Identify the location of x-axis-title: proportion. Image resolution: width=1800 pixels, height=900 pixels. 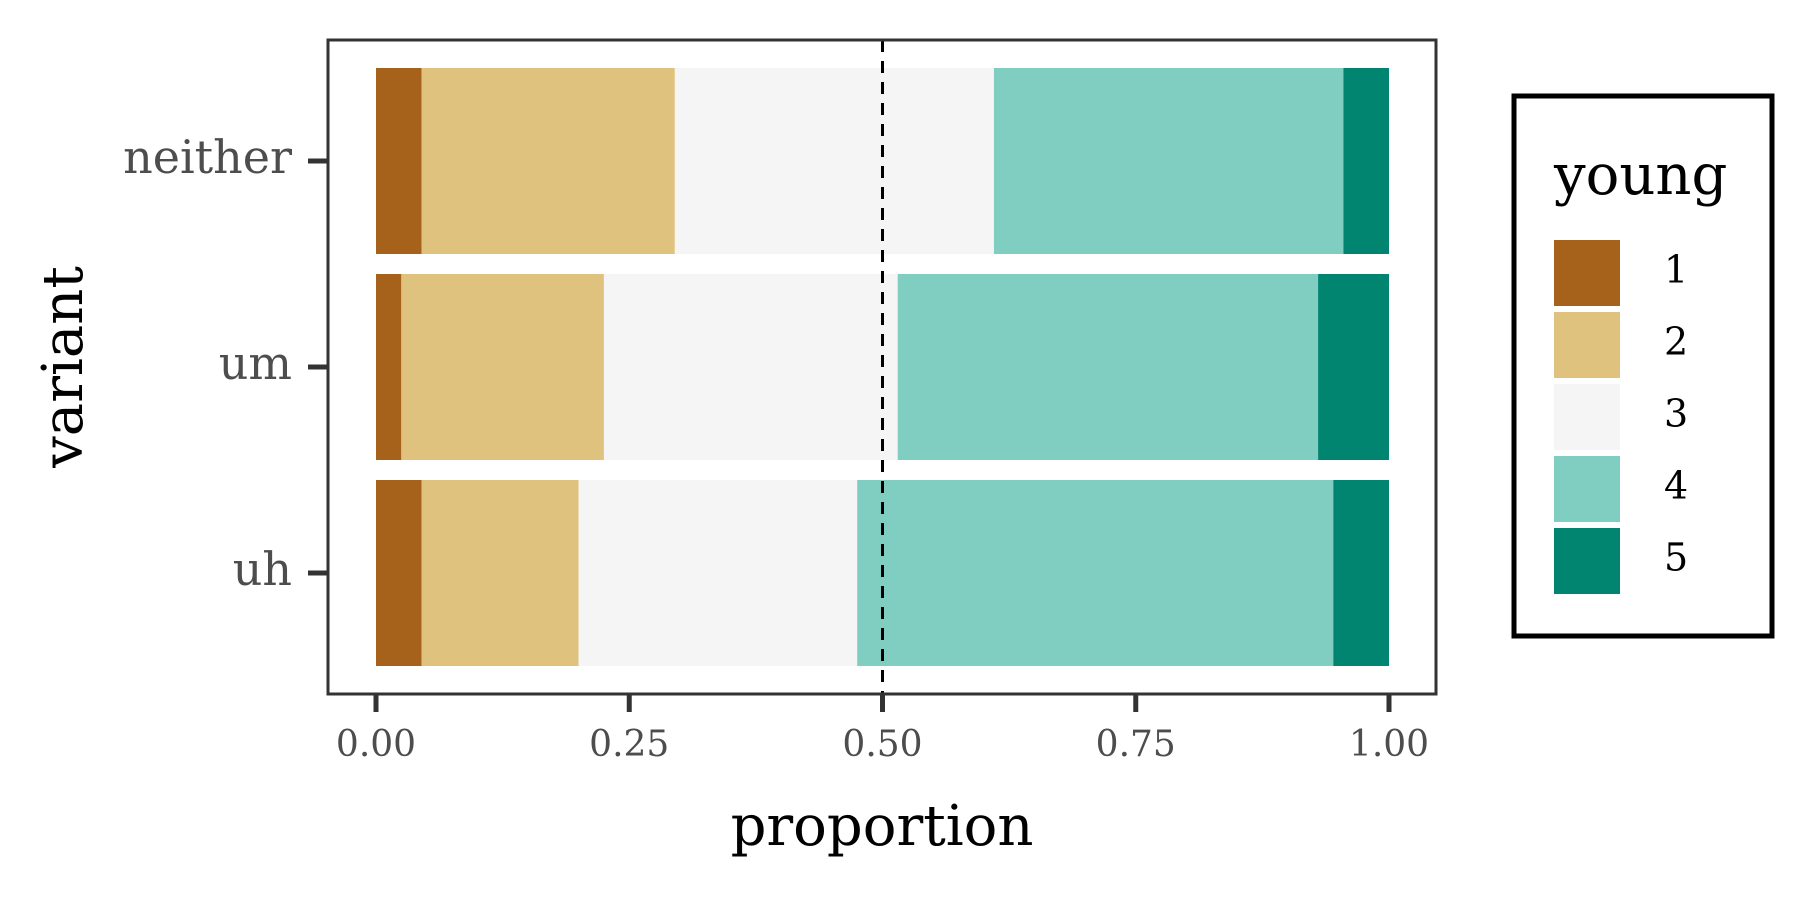
(882, 826).